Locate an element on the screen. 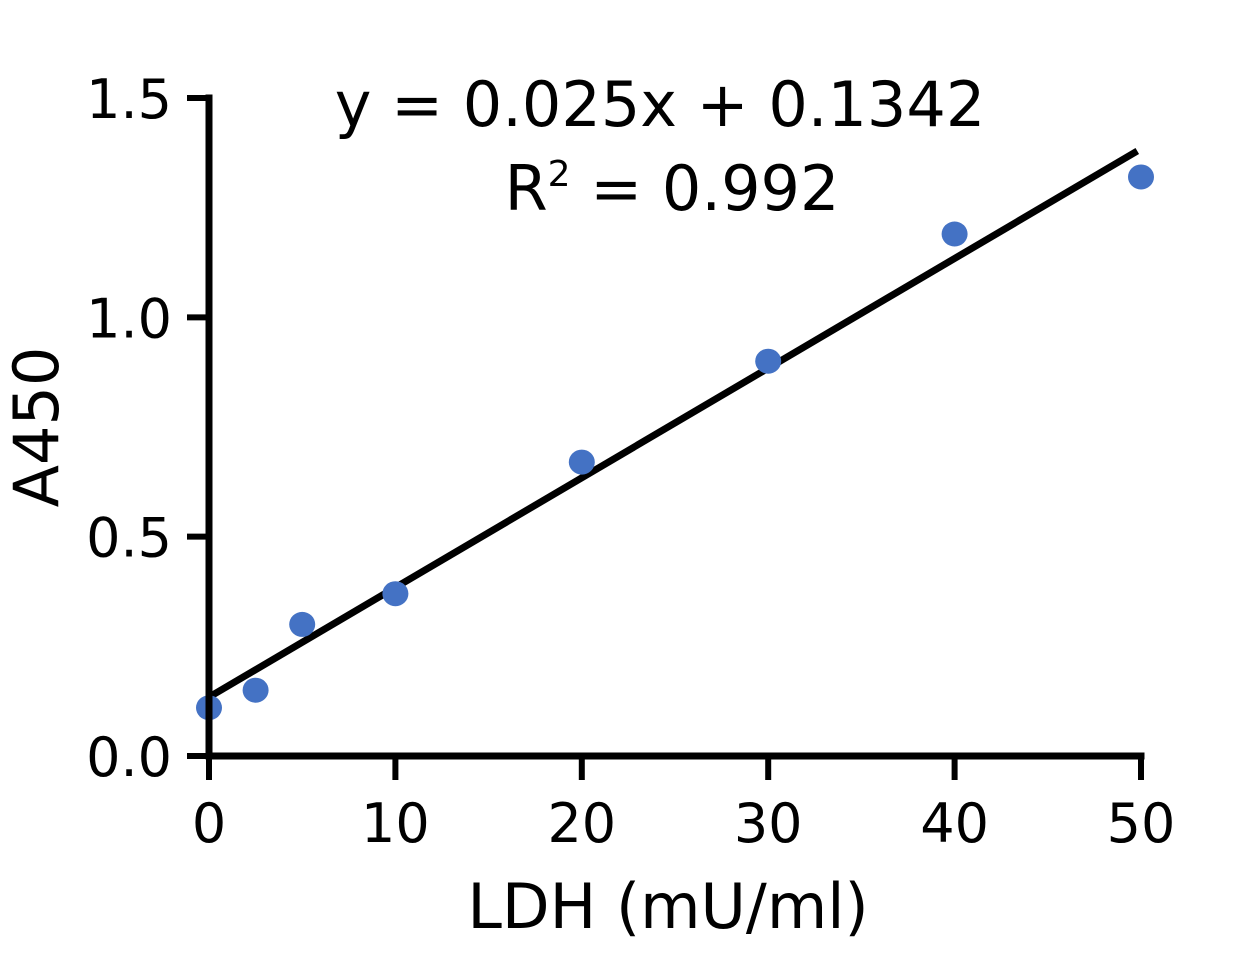  x-tick-label-3: 30 is located at coordinates (768, 823).